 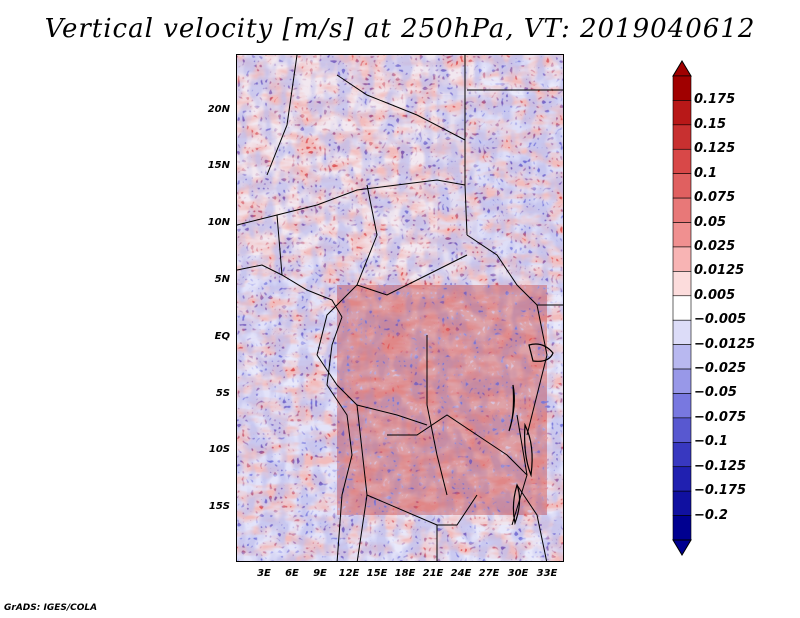 What do you see at coordinates (264, 573) in the screenshot?
I see `lon-tick: 3E` at bounding box center [264, 573].